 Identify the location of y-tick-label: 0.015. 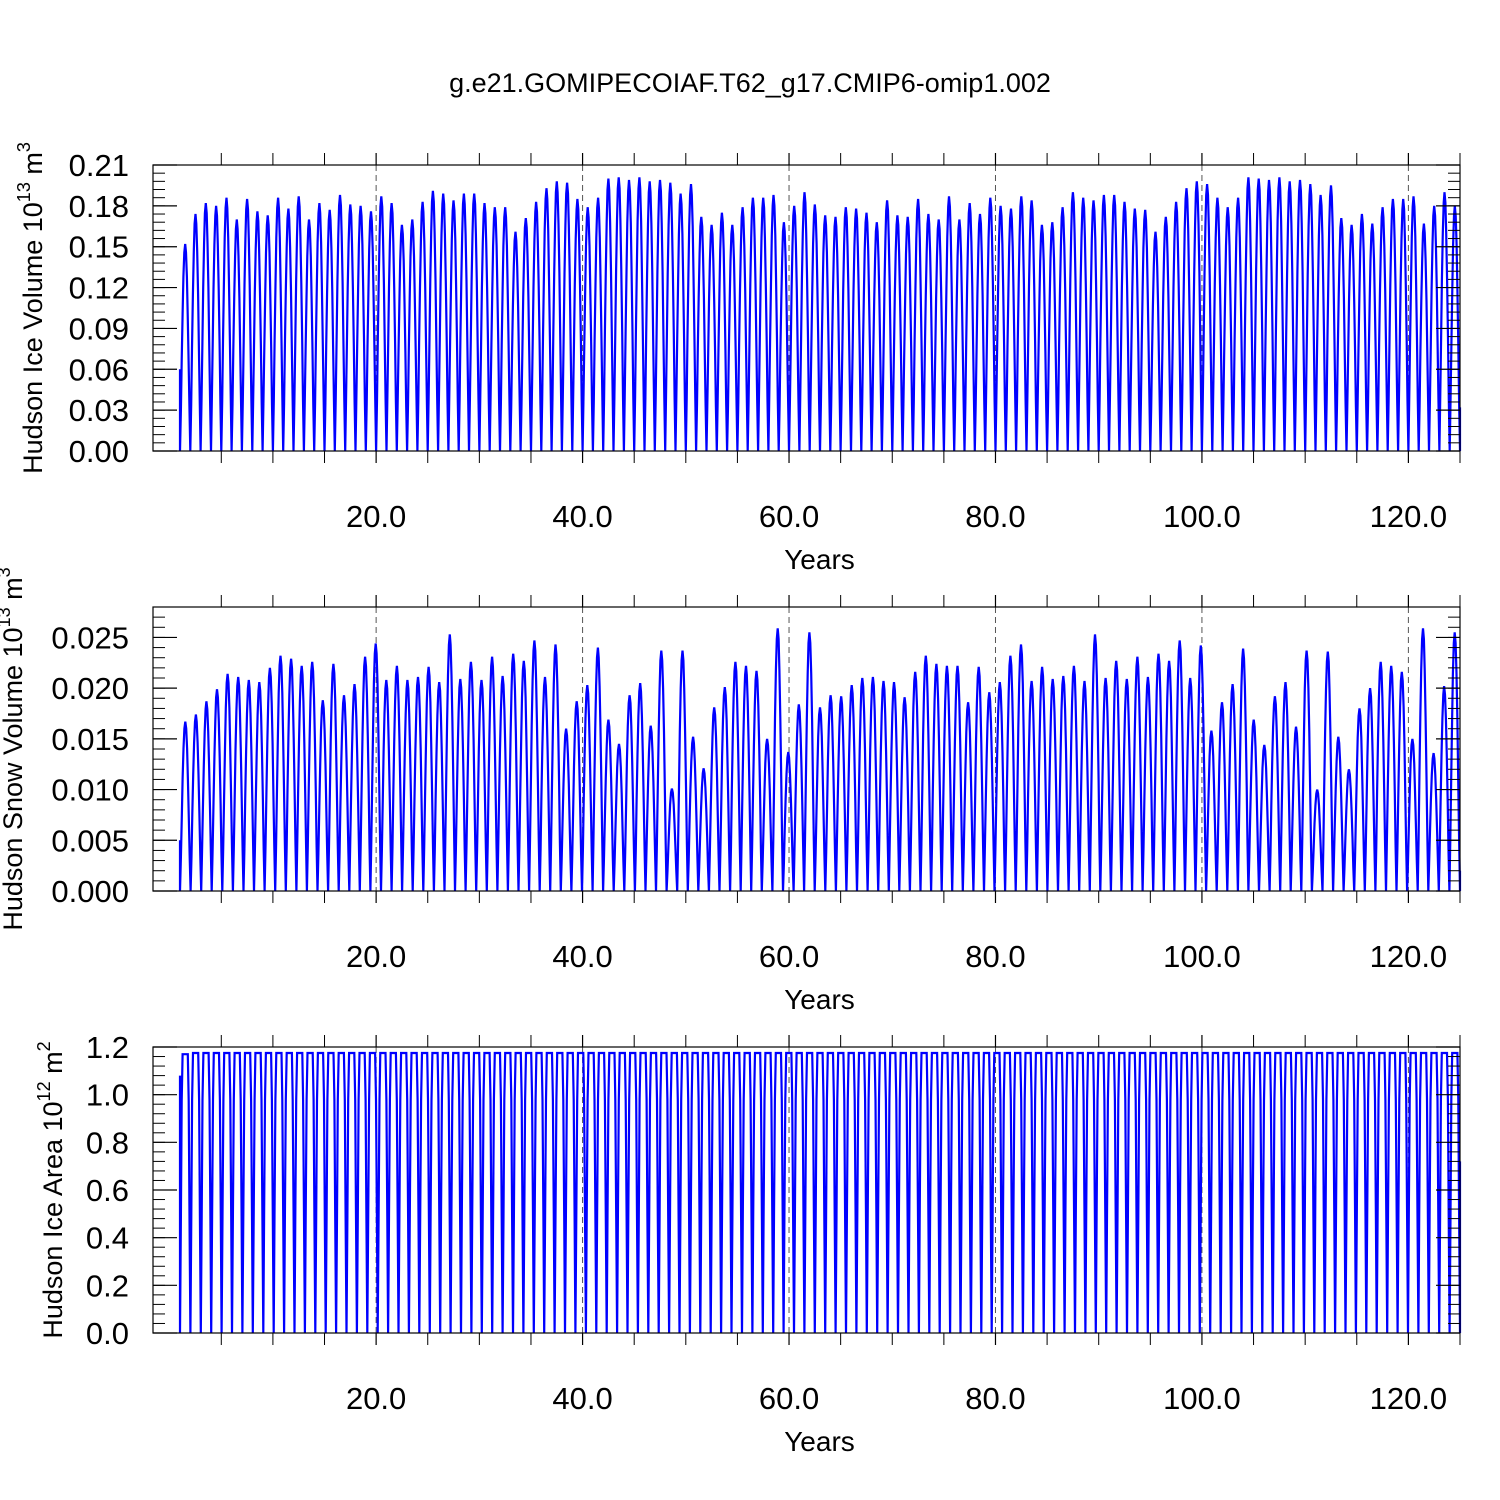
(90, 739).